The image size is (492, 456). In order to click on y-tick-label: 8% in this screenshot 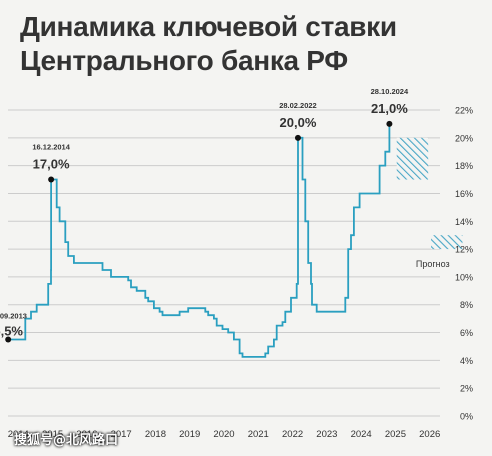, I will do `click(466, 305)`.